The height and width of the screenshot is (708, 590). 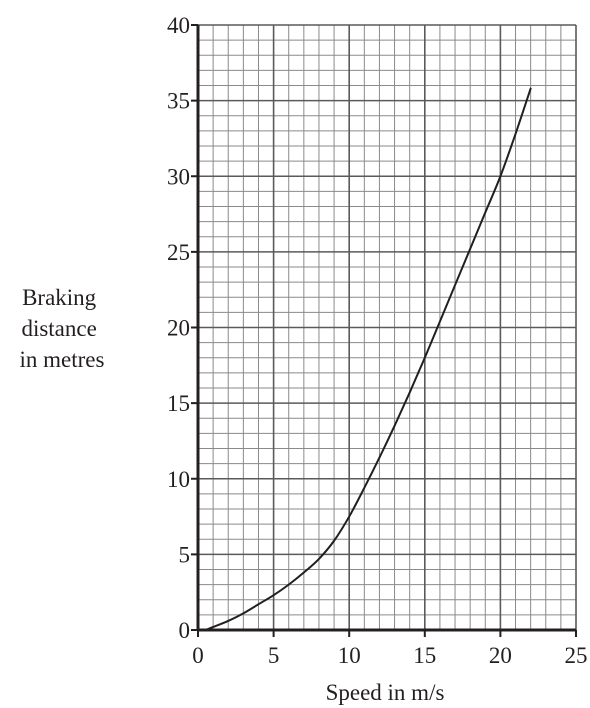 What do you see at coordinates (185, 630) in the screenshot?
I see `y-tick-label: 0` at bounding box center [185, 630].